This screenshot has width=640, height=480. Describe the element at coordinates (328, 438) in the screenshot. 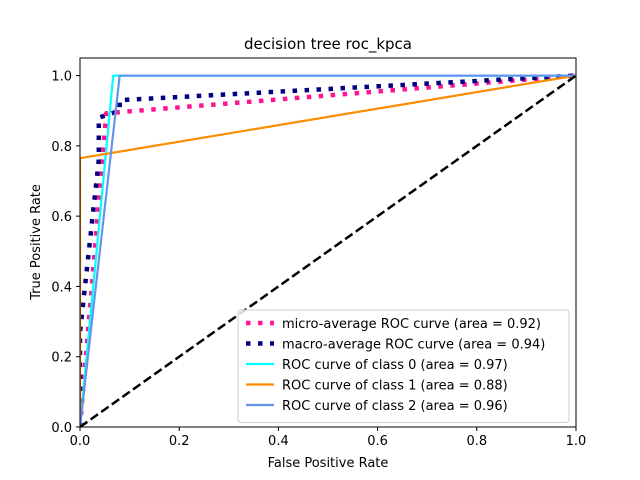

I see `x-axis: 0.0 0.2 0.4 0.6 0.8 1.0` at that location.